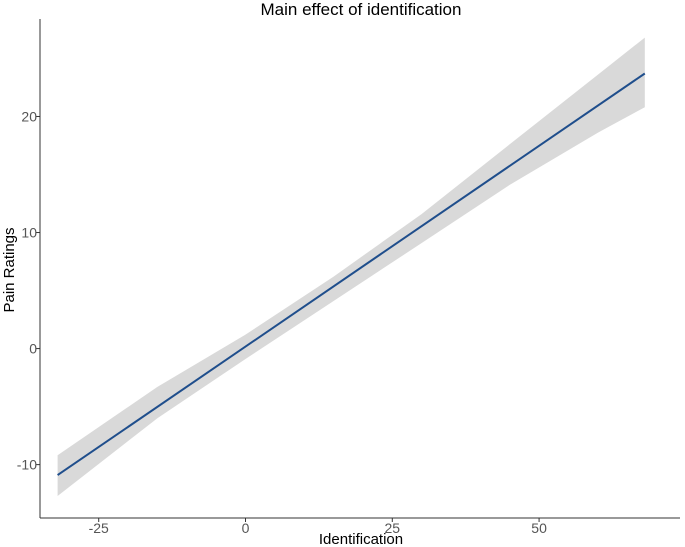 This screenshot has width=685, height=547. I want to click on x-axis-title: Identification, so click(361, 539).